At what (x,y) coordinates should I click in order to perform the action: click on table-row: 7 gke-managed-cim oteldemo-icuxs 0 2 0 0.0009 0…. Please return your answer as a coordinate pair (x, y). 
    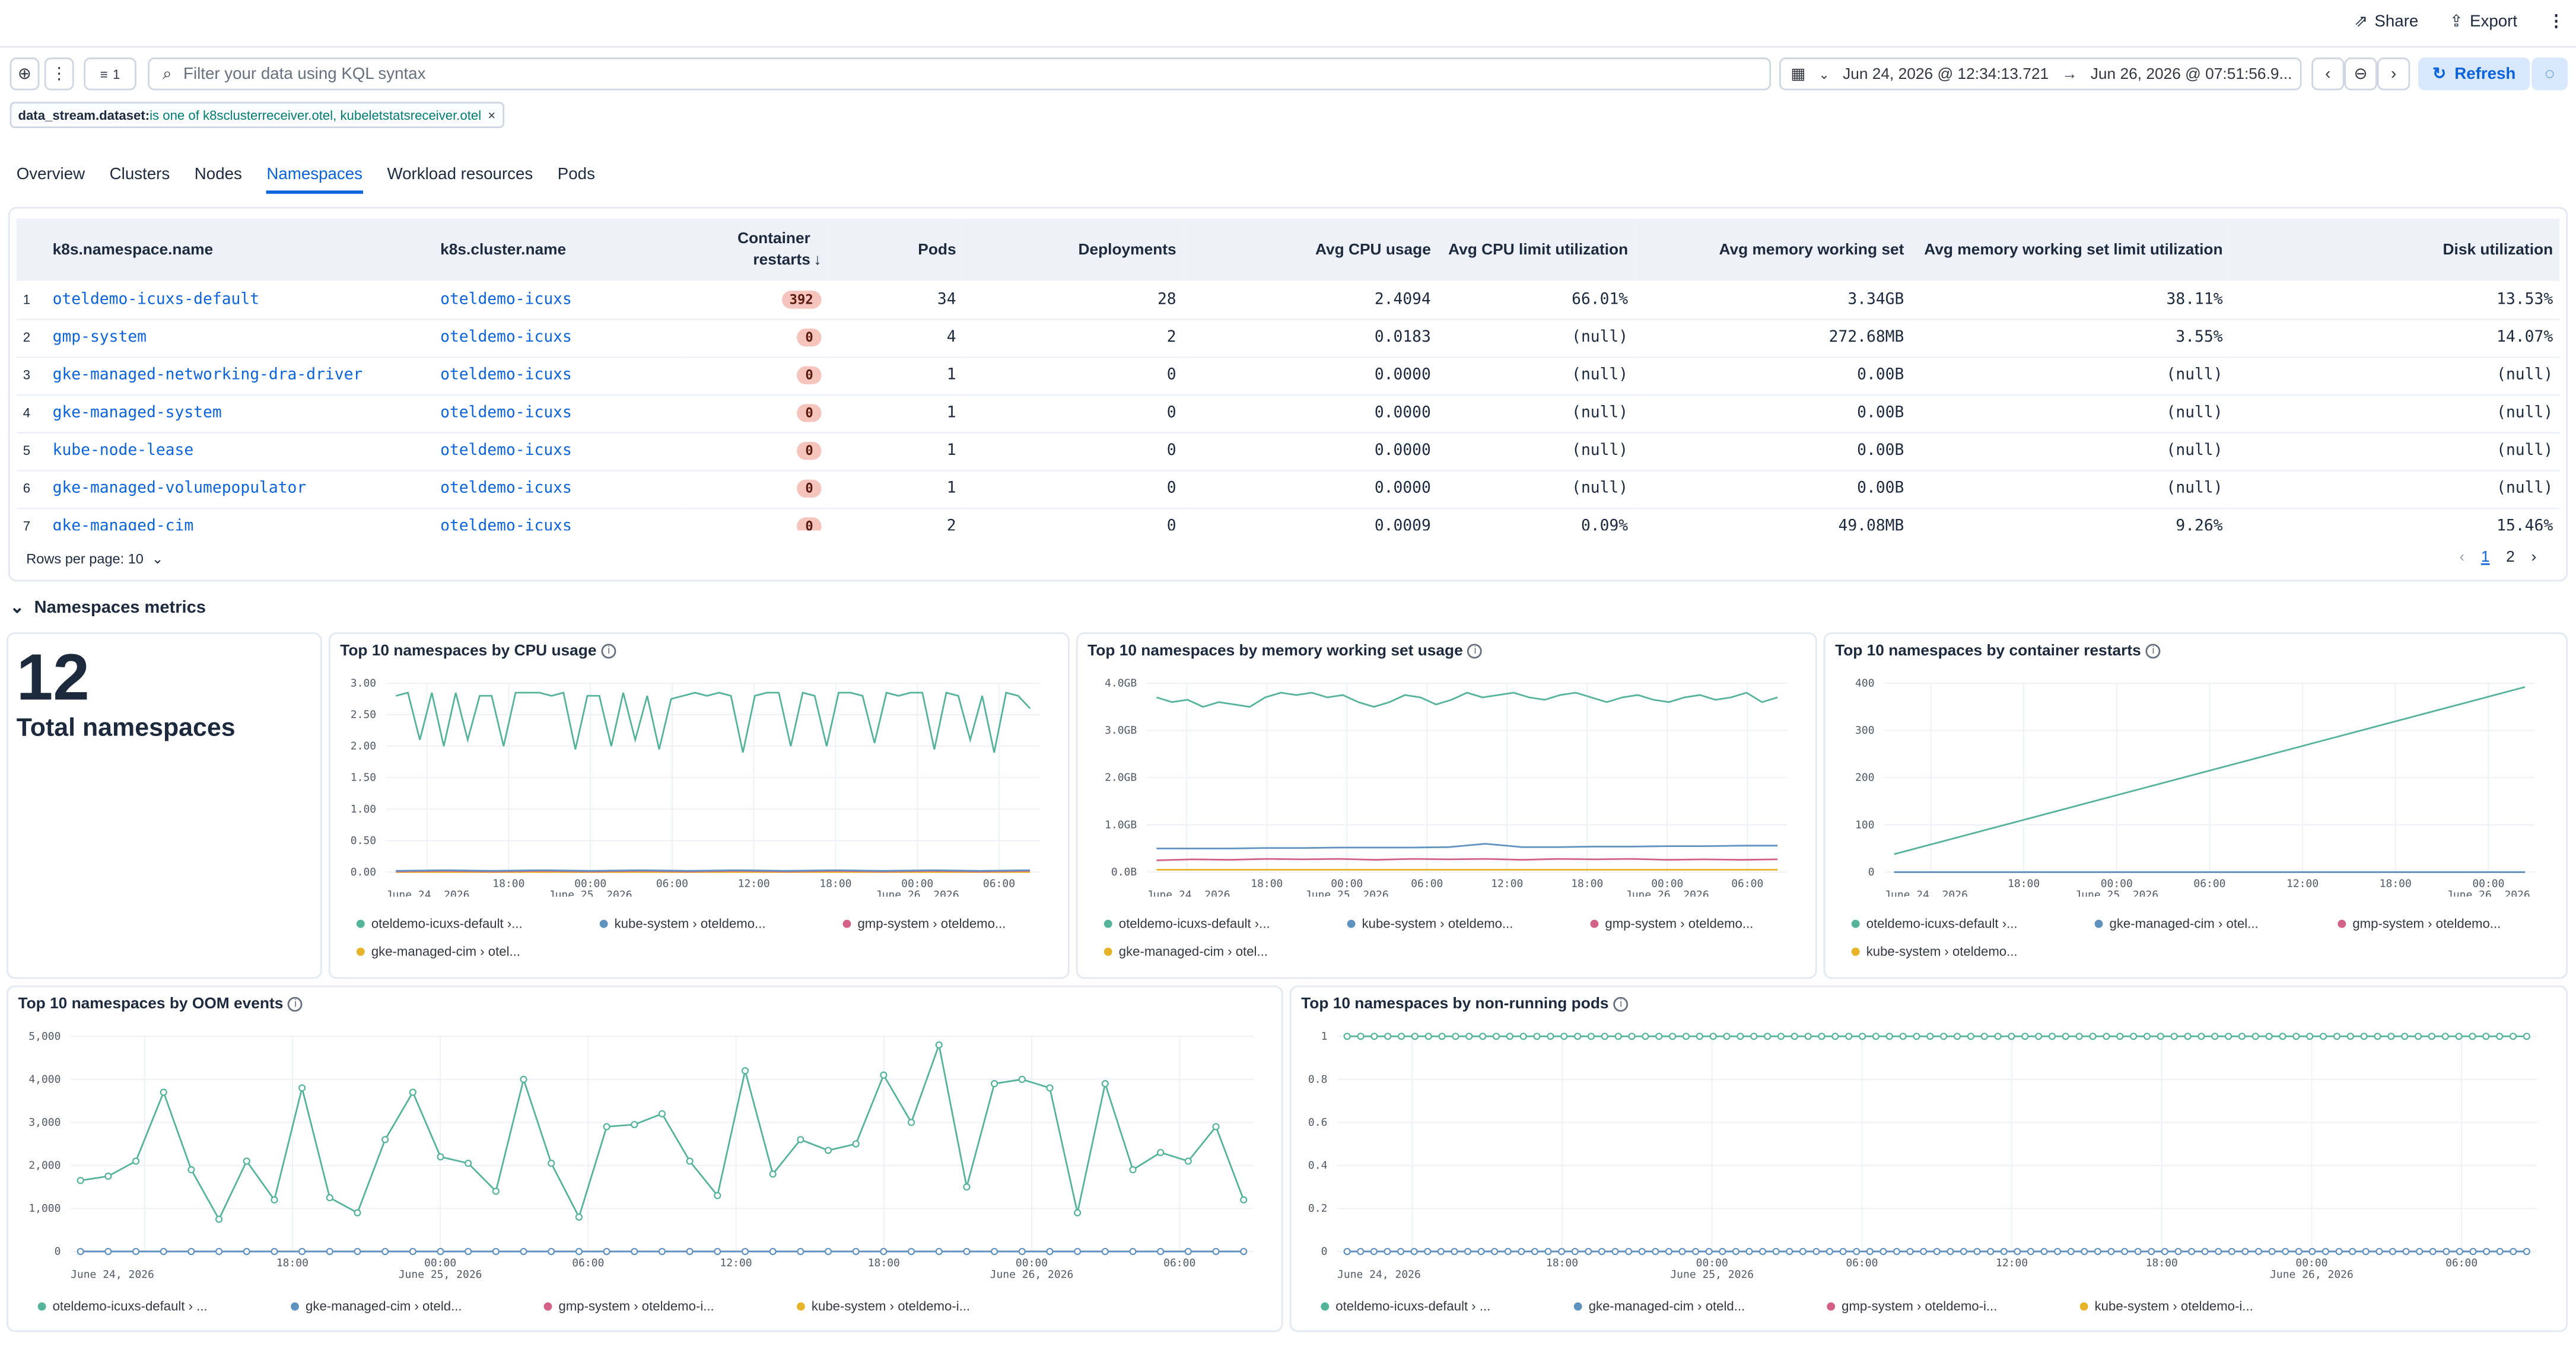
    Looking at the image, I should click on (1288, 519).